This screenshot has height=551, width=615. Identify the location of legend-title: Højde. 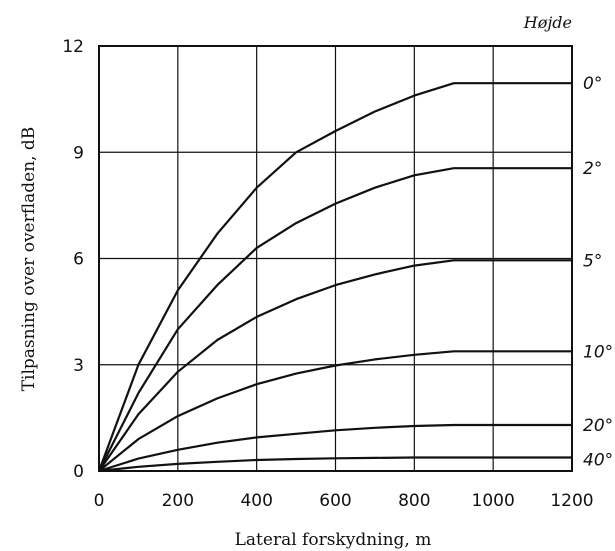
(547, 22).